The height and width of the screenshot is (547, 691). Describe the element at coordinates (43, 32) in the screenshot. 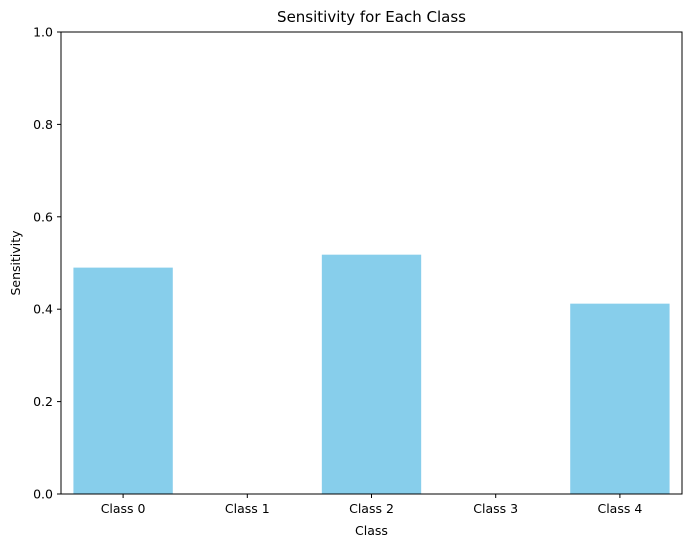

I see `y-tick-label: 1.0` at that location.